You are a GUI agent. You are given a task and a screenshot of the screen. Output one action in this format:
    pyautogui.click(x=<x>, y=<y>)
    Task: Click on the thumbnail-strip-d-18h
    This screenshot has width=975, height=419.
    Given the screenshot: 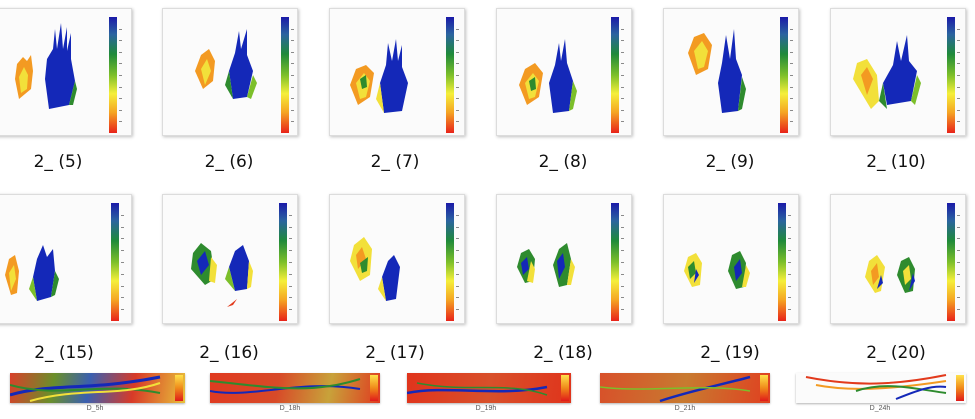 What is the action you would take?
    pyautogui.click(x=295, y=388)
    